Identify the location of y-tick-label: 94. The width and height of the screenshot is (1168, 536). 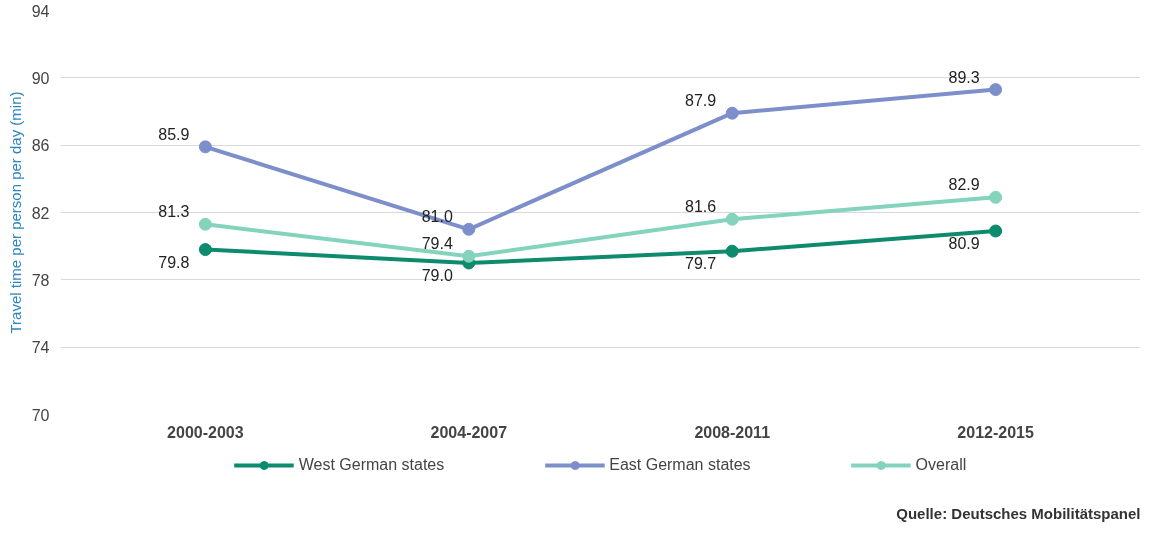
(40, 11).